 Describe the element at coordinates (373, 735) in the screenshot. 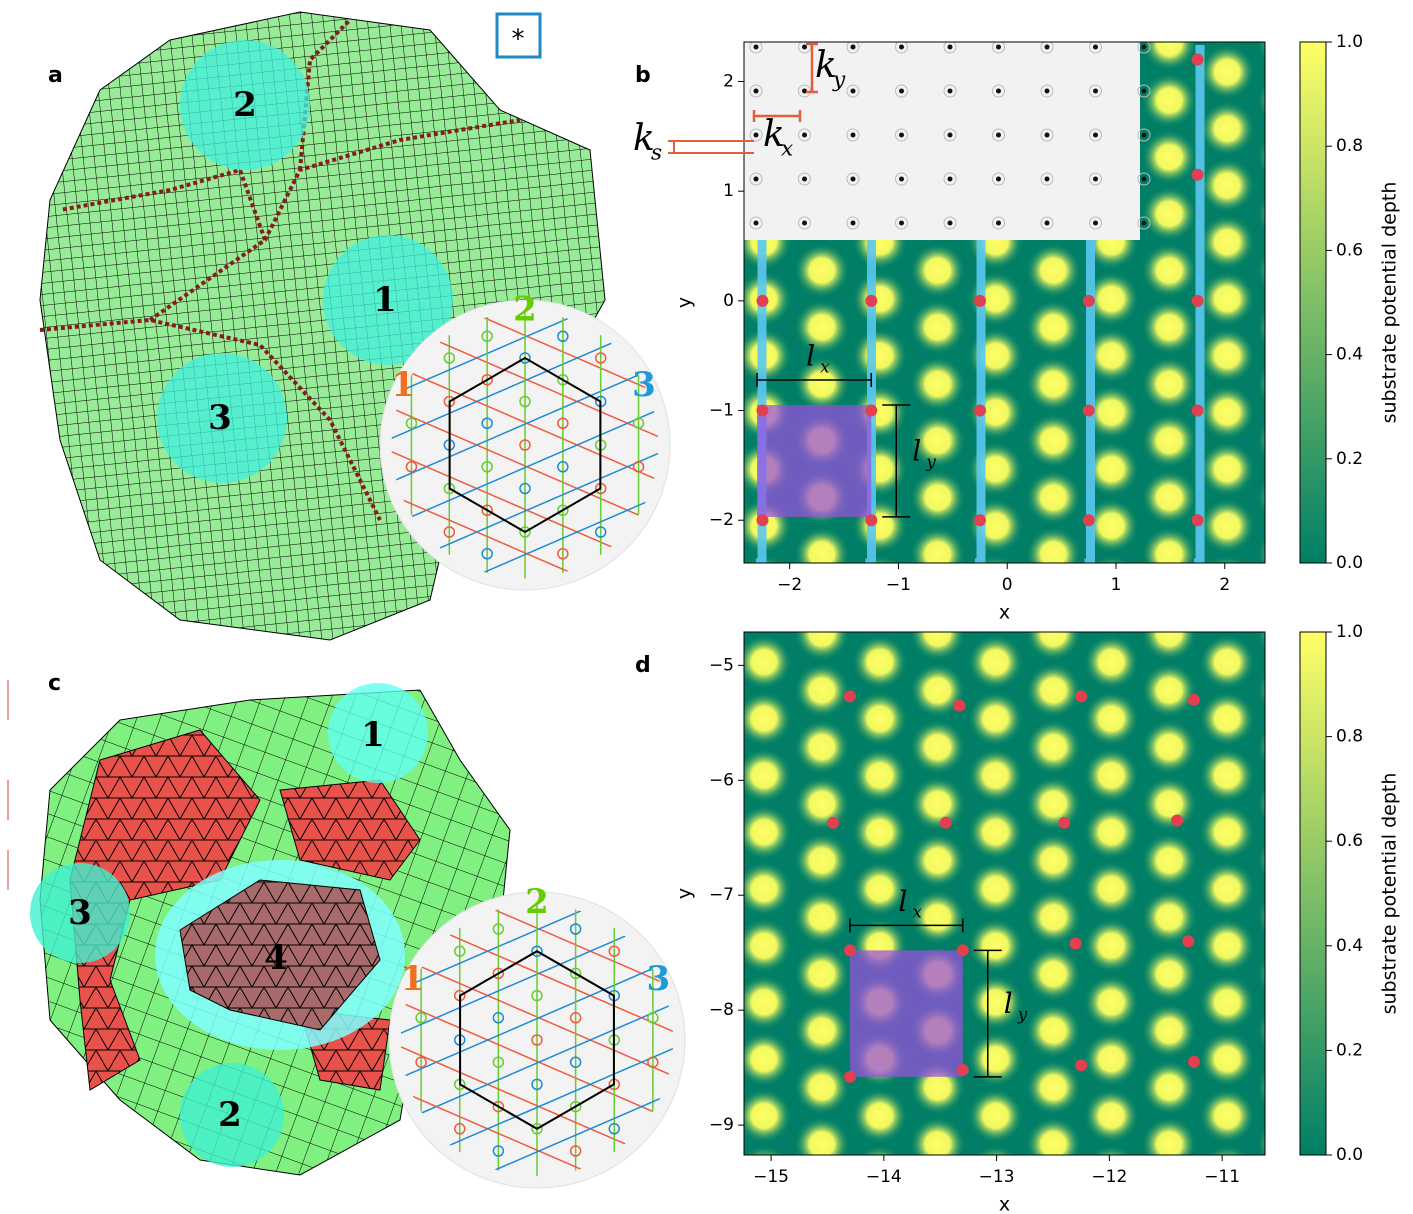

I see `region-label: 1` at that location.